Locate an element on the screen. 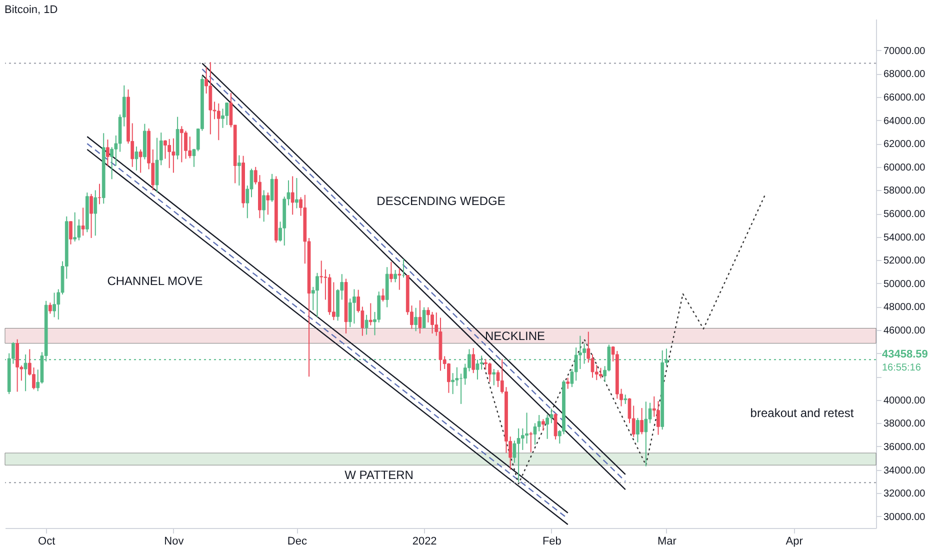 The image size is (932, 550). y-tick-label: 70000.00 is located at coordinates (905, 51).